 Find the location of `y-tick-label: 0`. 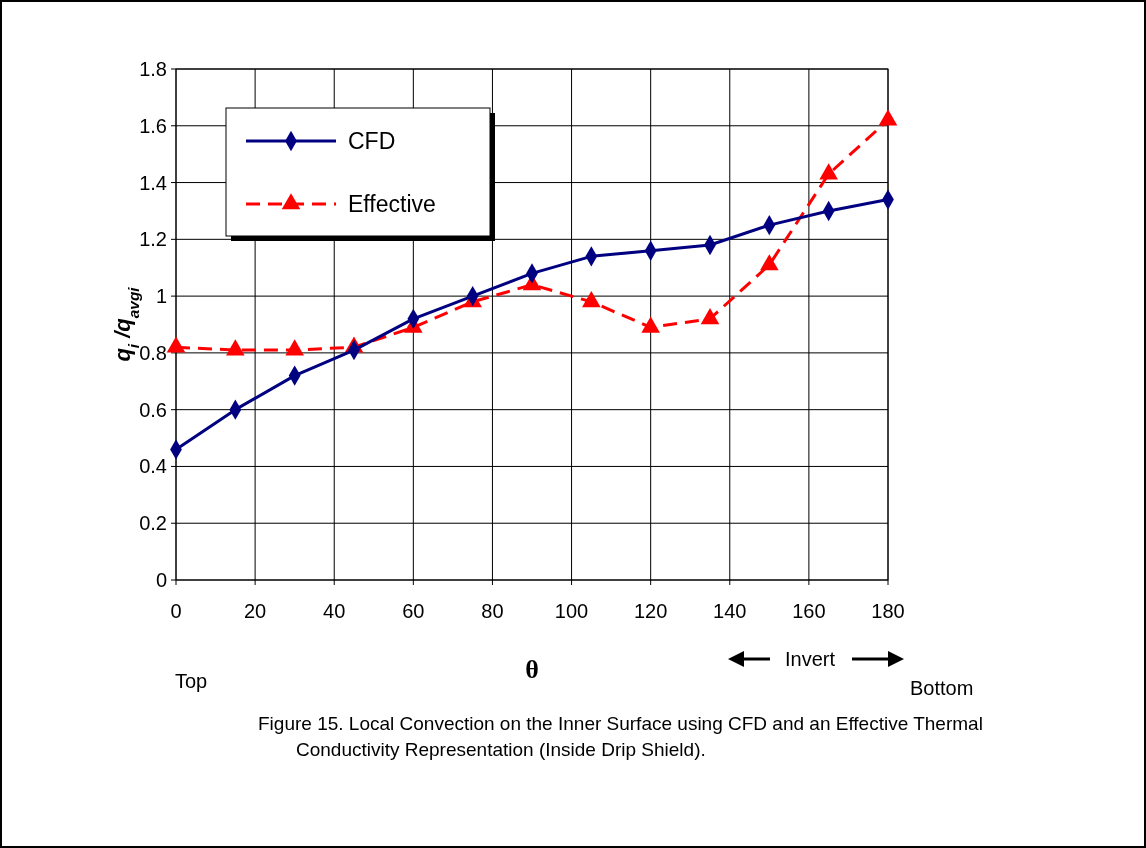

y-tick-label: 0 is located at coordinates (161, 580).